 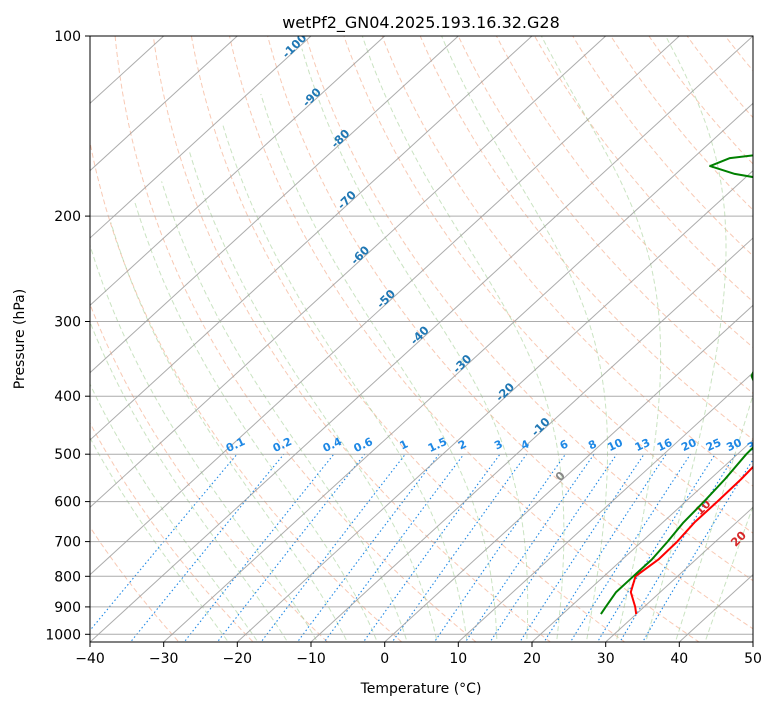 What do you see at coordinates (421, 689) in the screenshot?
I see `x-axis-label: Temperature (°C)` at bounding box center [421, 689].